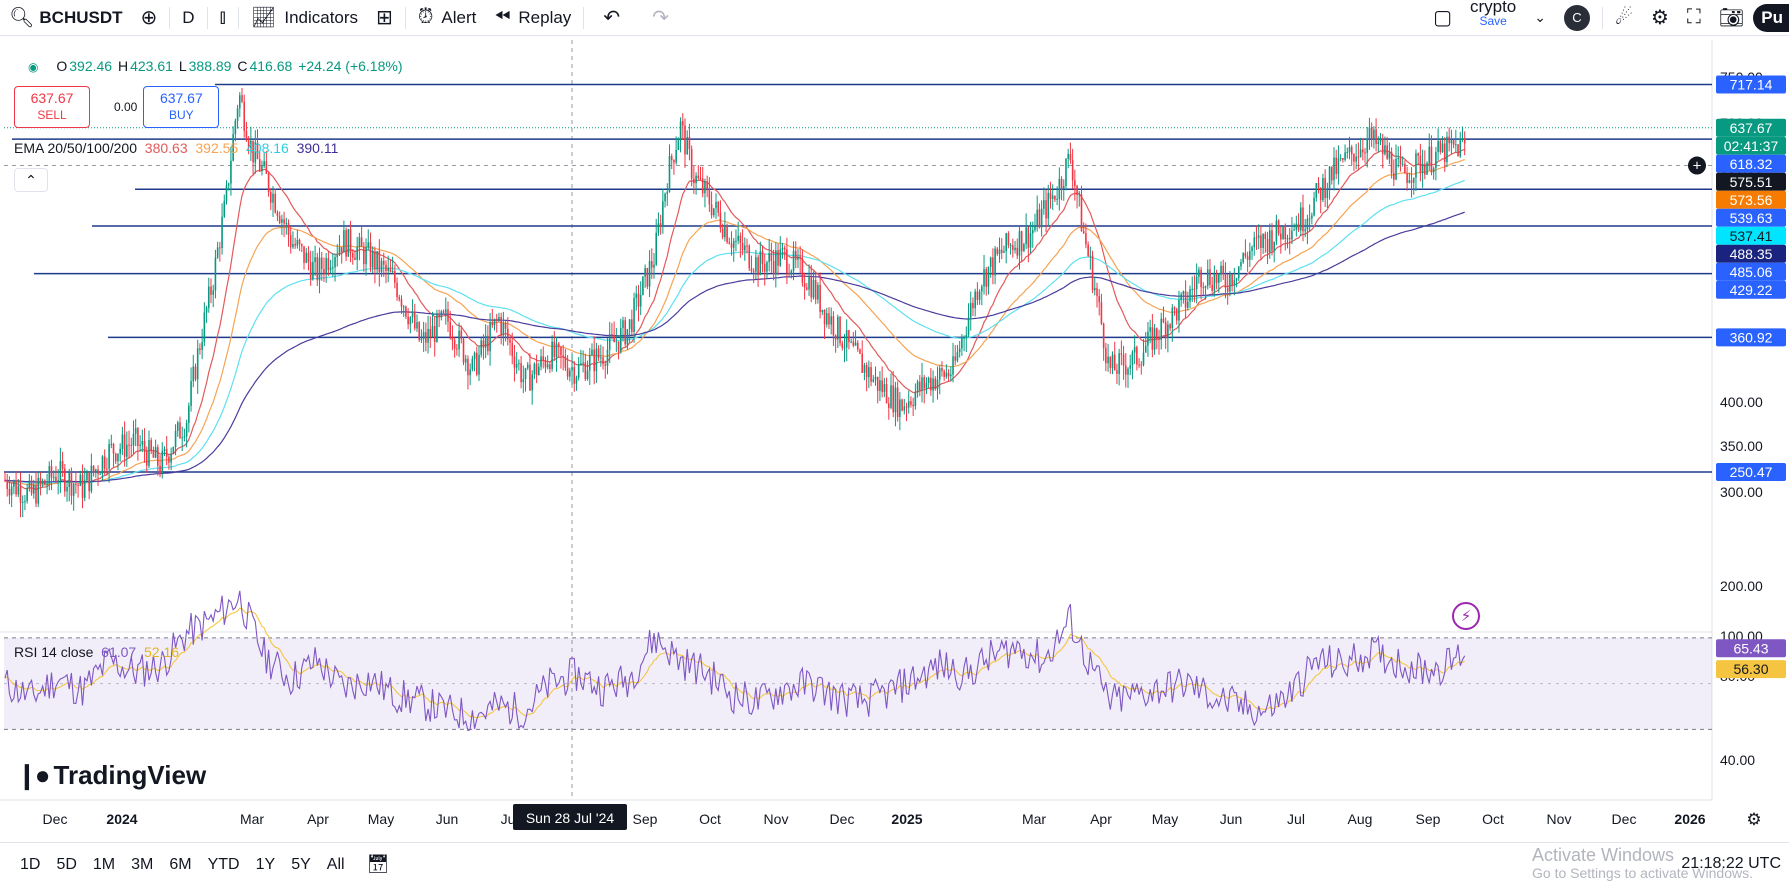 This screenshot has width=1789, height=886. I want to click on price-badge, so click(1751, 163).